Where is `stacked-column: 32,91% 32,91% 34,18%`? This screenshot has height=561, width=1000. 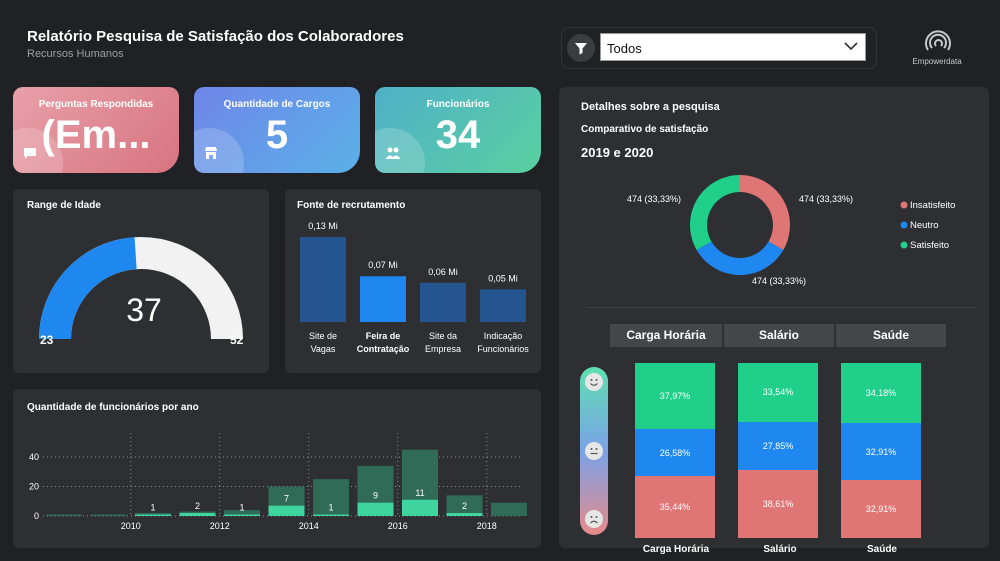
stacked-column: 32,91% 32,91% 34,18% is located at coordinates (881, 450).